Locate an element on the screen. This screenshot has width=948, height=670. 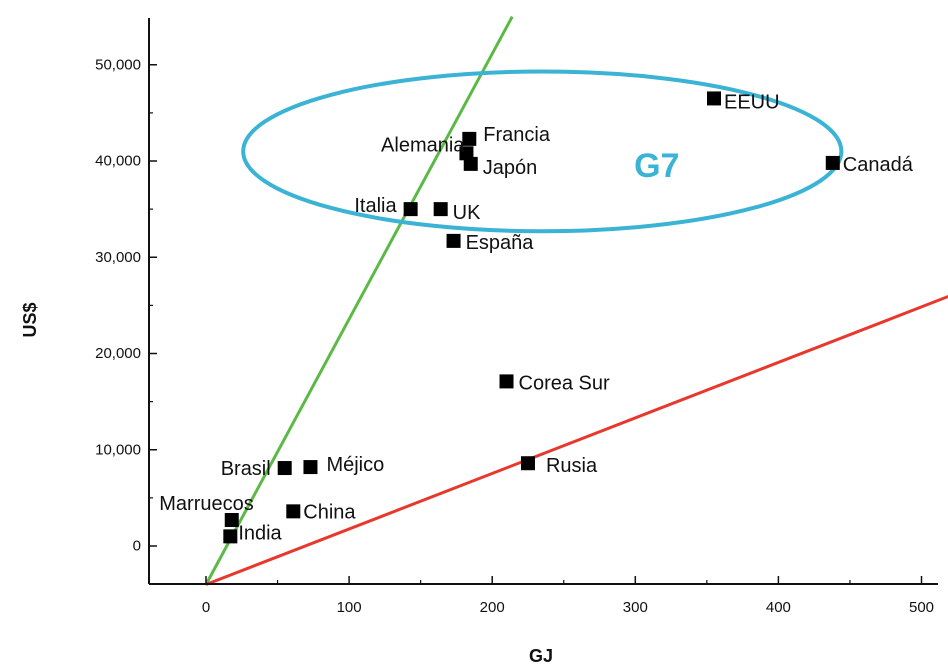
point-label-méjico: Méjico is located at coordinates (355, 465).